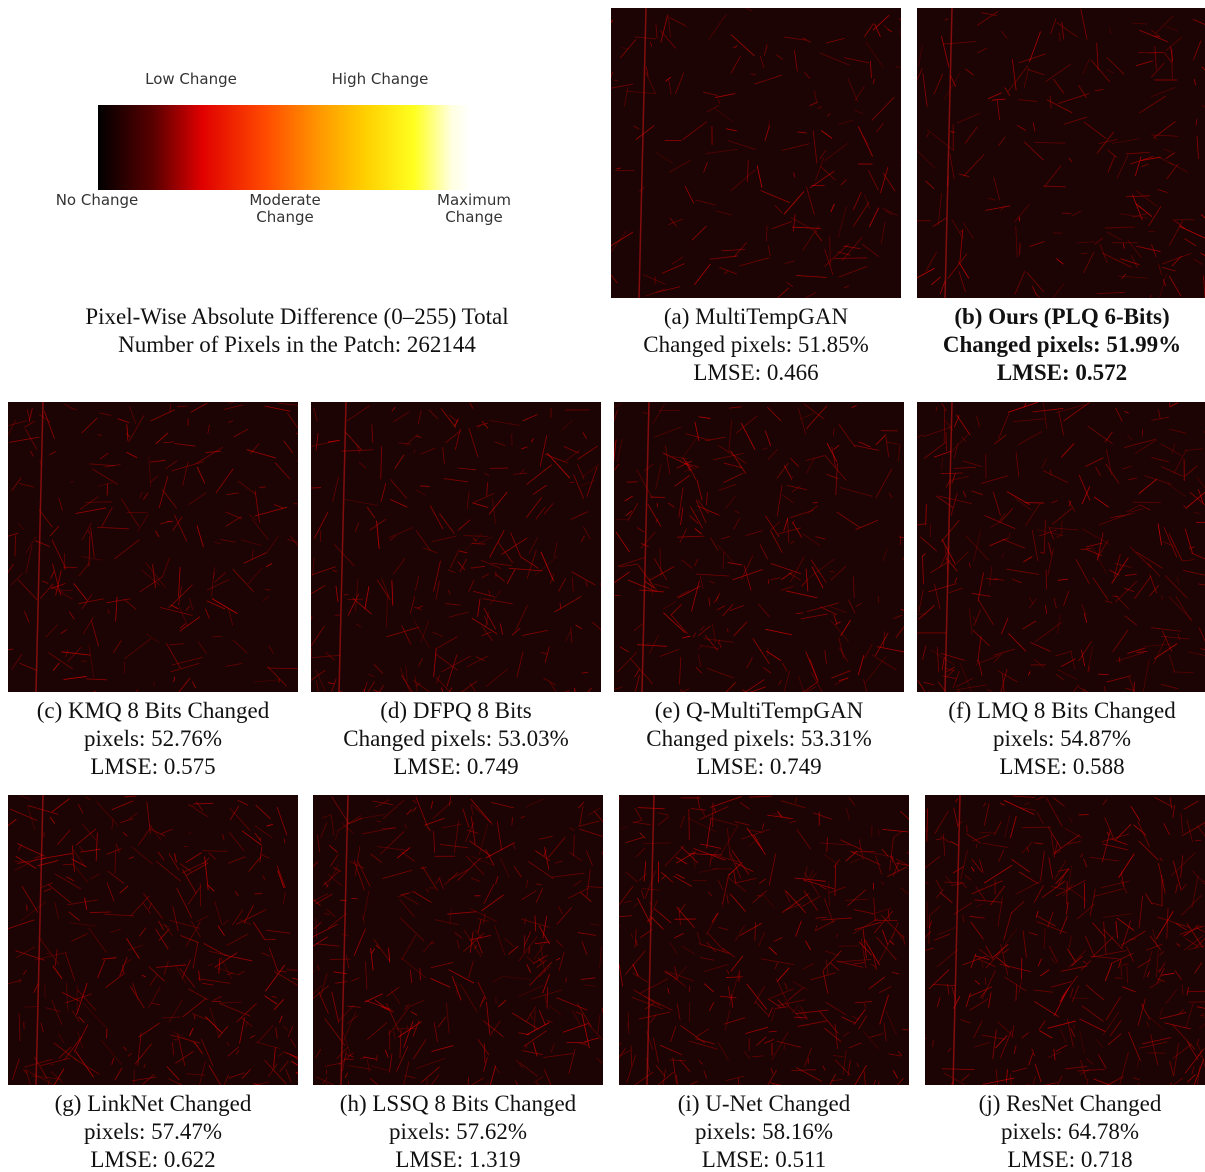  Describe the element at coordinates (474, 208) in the screenshot. I see `legend-label: Maximum Change` at that location.